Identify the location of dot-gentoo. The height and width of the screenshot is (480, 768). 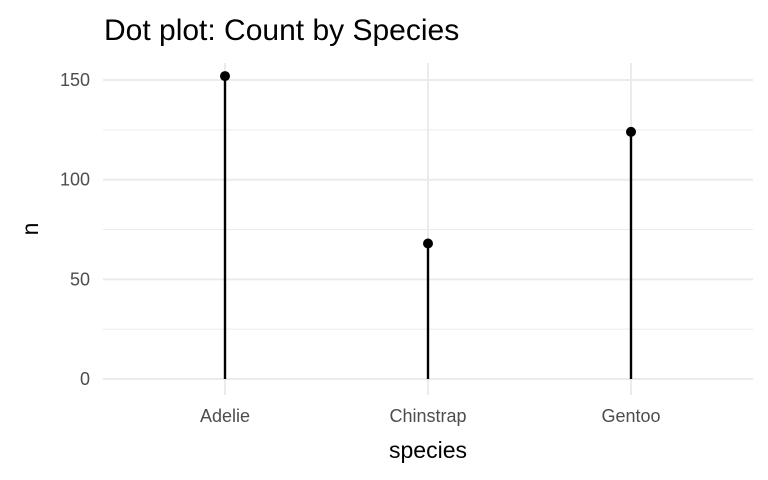
(631, 131).